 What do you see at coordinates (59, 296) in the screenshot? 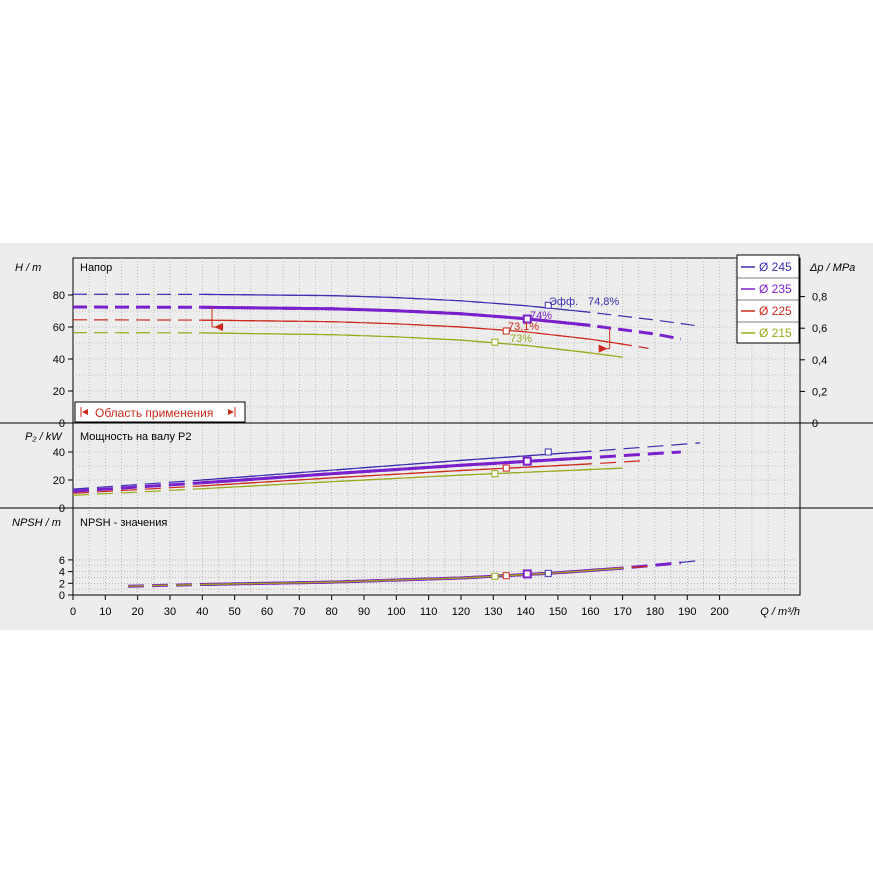
I see `y-tick-label: 80` at bounding box center [59, 296].